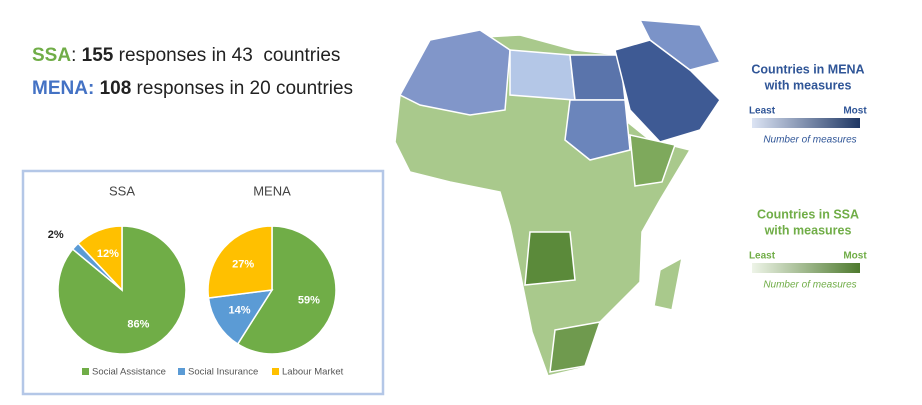 Image resolution: width=922 pixels, height=405 pixels. I want to click on value-label: 27%, so click(243, 265).